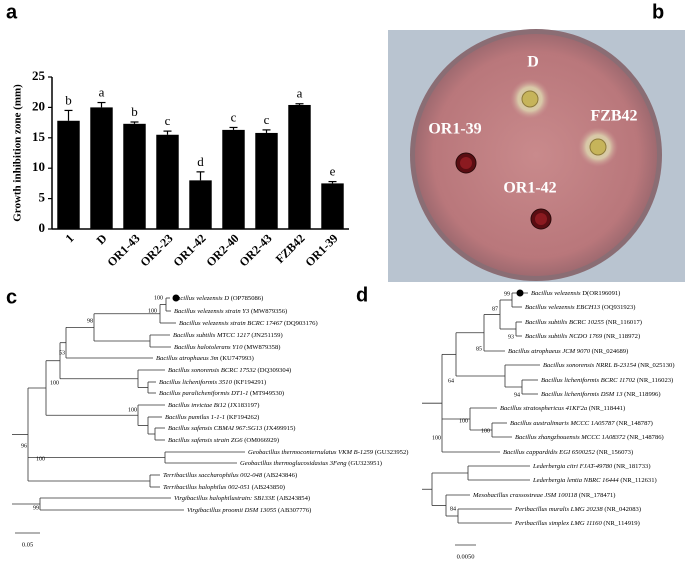  What do you see at coordinates (189, 250) in the screenshot?
I see `x-tick-label: OR1-42` at bounding box center [189, 250].